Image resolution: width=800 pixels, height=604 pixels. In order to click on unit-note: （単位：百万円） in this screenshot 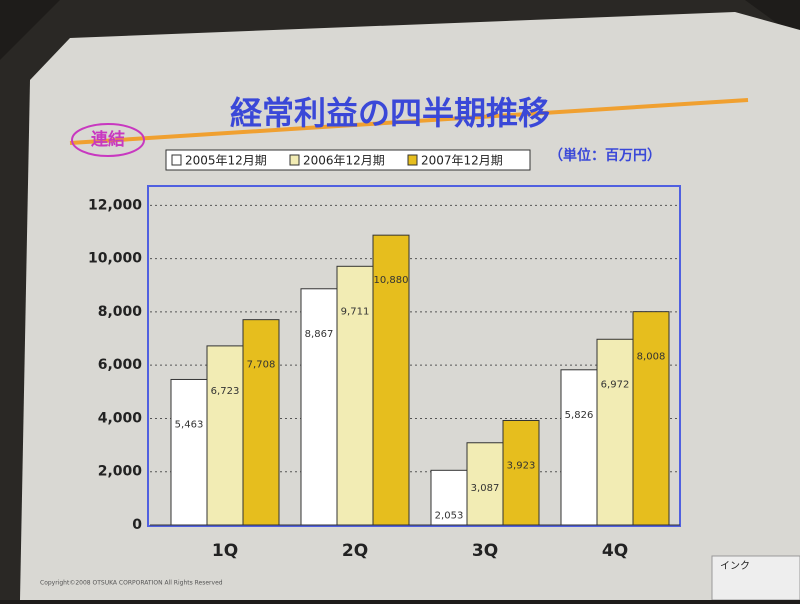, I will do `click(605, 155)`.